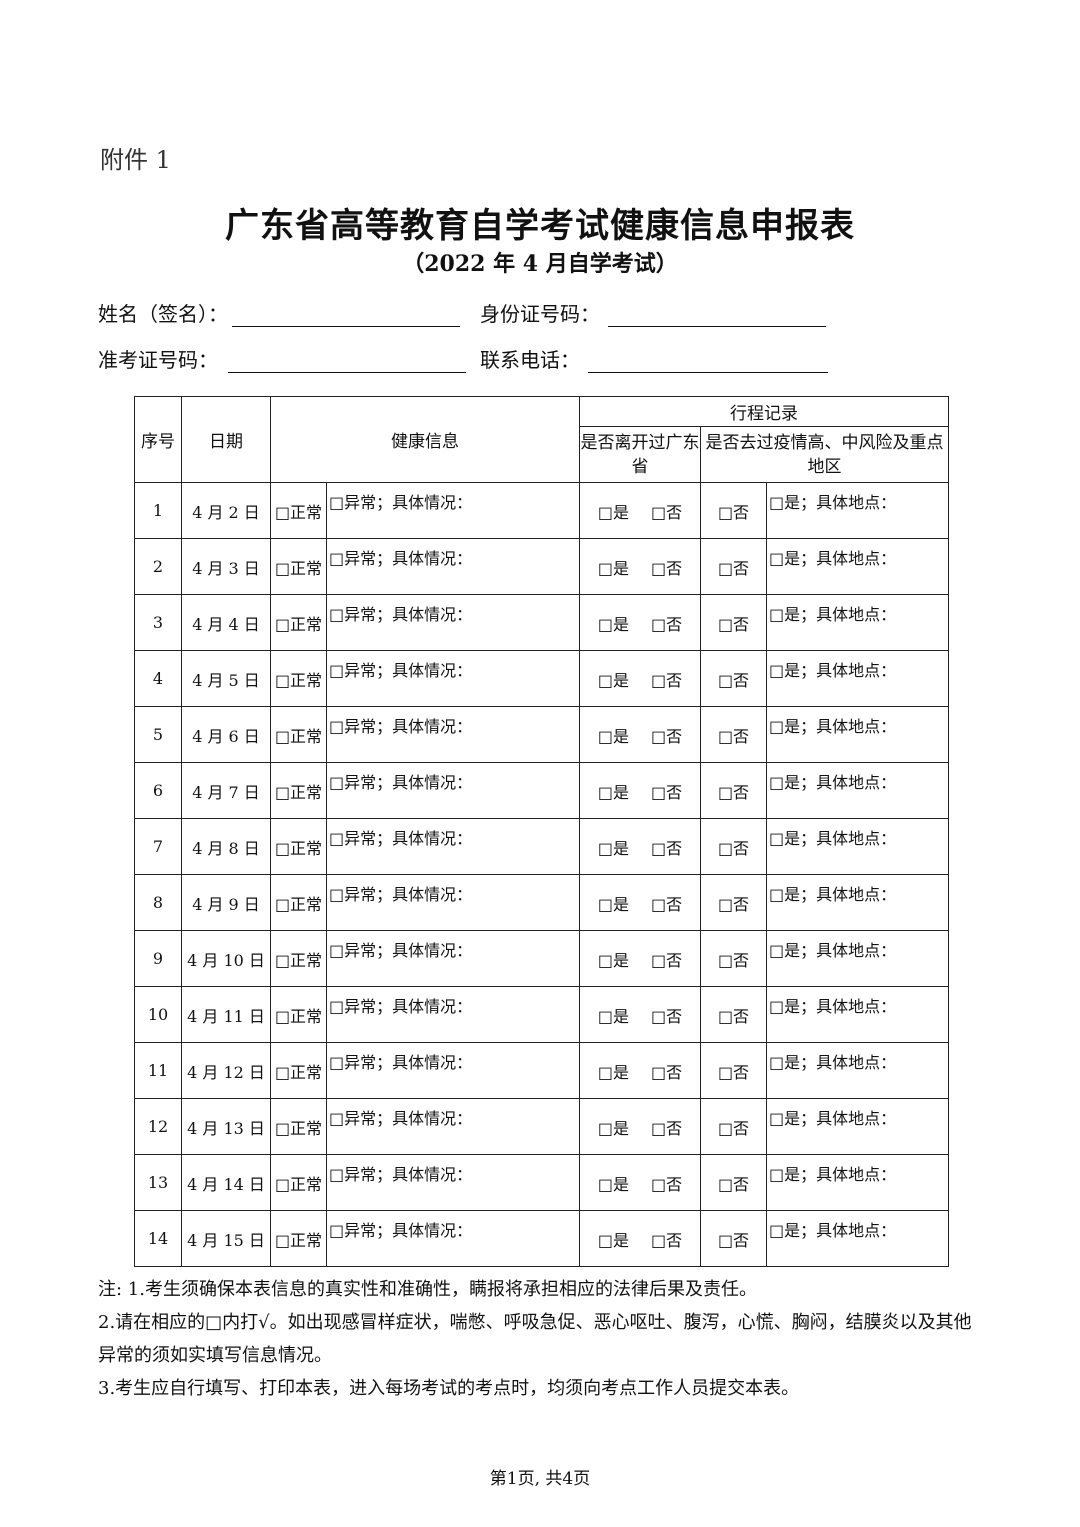 The height and width of the screenshot is (1527, 1080). What do you see at coordinates (158, 1014) in the screenshot?
I see `row-number: 10` at bounding box center [158, 1014].